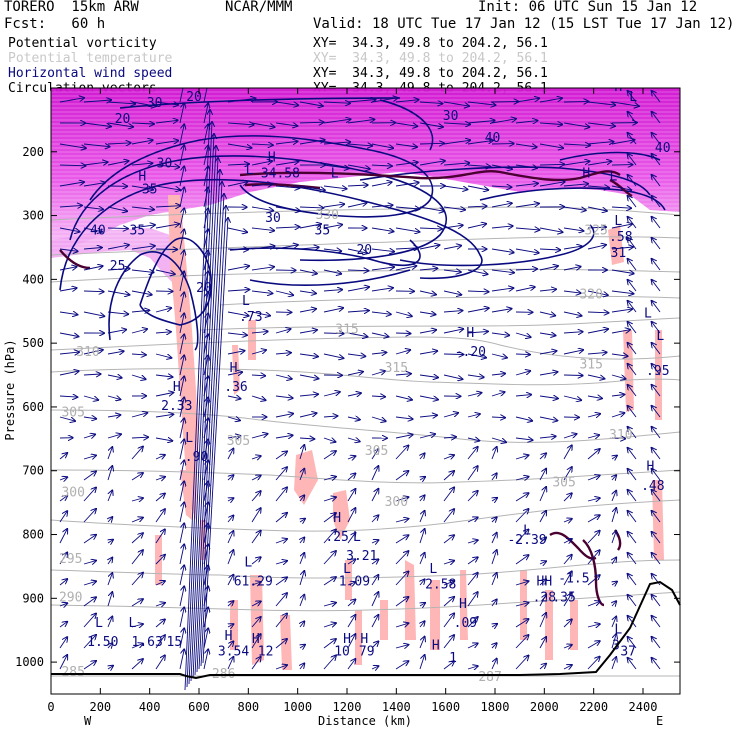 This screenshot has width=740, height=740. What do you see at coordinates (588, 7) in the screenshot?
I see `init-time: Init: 06 UTC Sun 15 Jan 12` at bounding box center [588, 7].